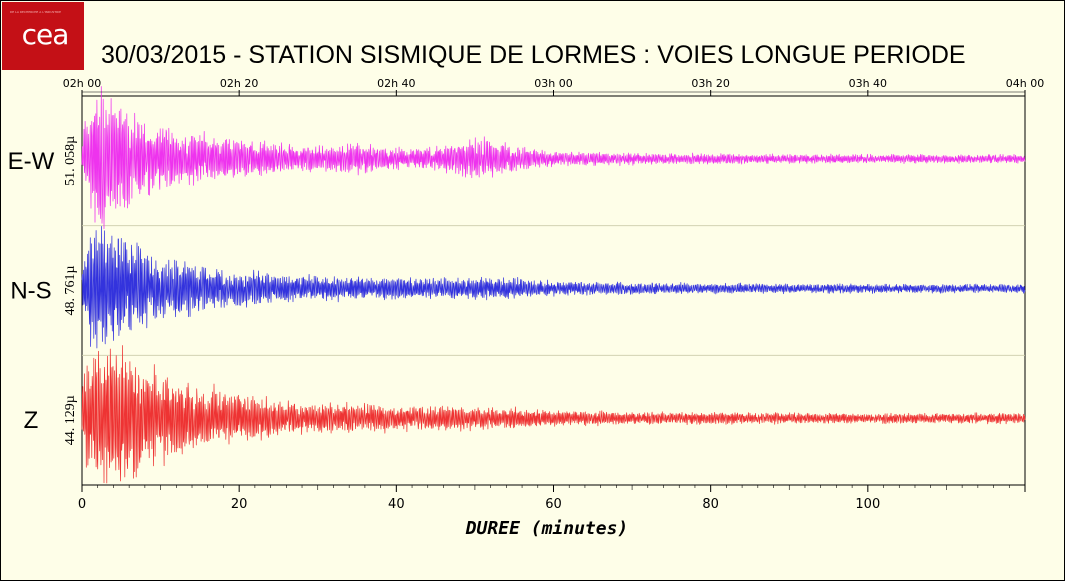  What do you see at coordinates (1025, 83) in the screenshot?
I see `top-tick-label: 04h 00` at bounding box center [1025, 83].